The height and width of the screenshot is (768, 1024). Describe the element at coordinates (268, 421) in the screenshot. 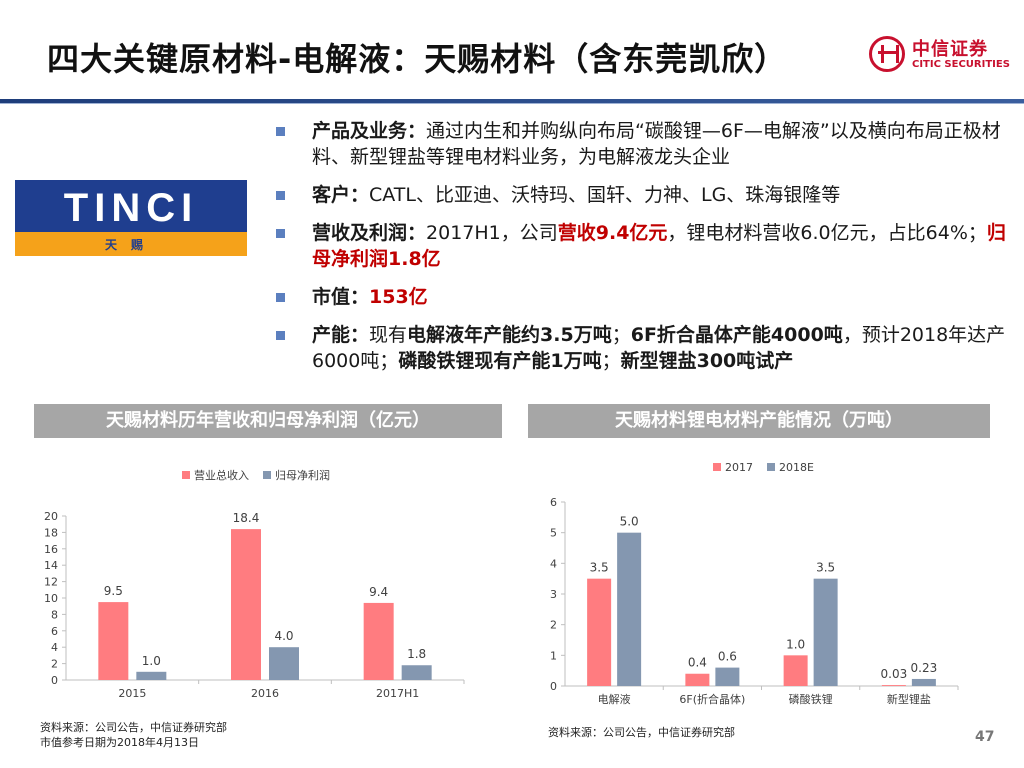

I see `left-chart-header: 天赐材料历年营收和归母净利润（亿元）` at that location.